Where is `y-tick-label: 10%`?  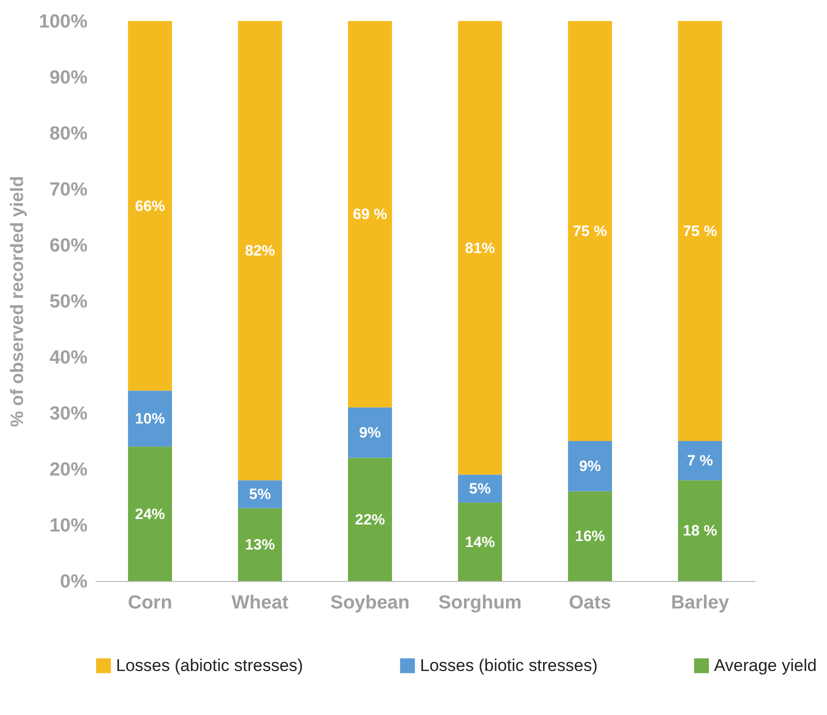 y-tick-label: 10% is located at coordinates (68, 526).